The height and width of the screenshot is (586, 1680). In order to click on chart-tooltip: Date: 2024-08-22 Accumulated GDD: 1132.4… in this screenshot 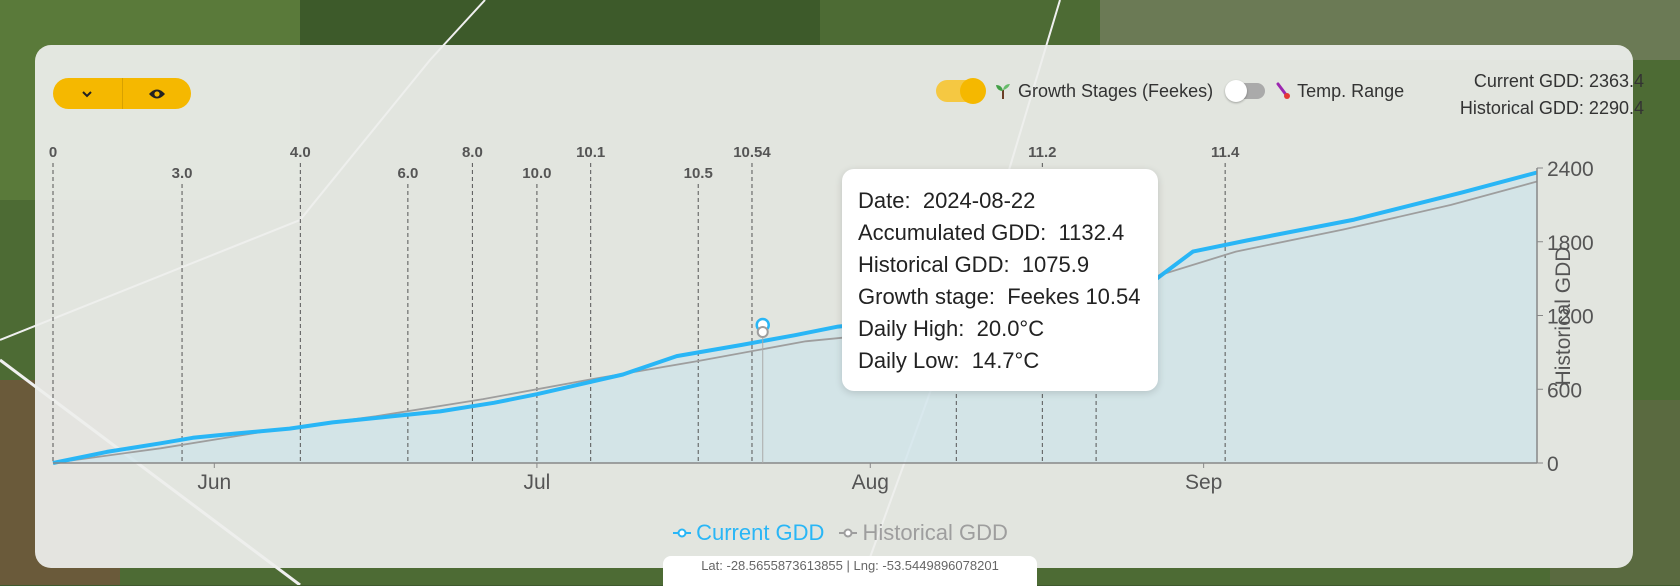, I will do `click(1000, 280)`.